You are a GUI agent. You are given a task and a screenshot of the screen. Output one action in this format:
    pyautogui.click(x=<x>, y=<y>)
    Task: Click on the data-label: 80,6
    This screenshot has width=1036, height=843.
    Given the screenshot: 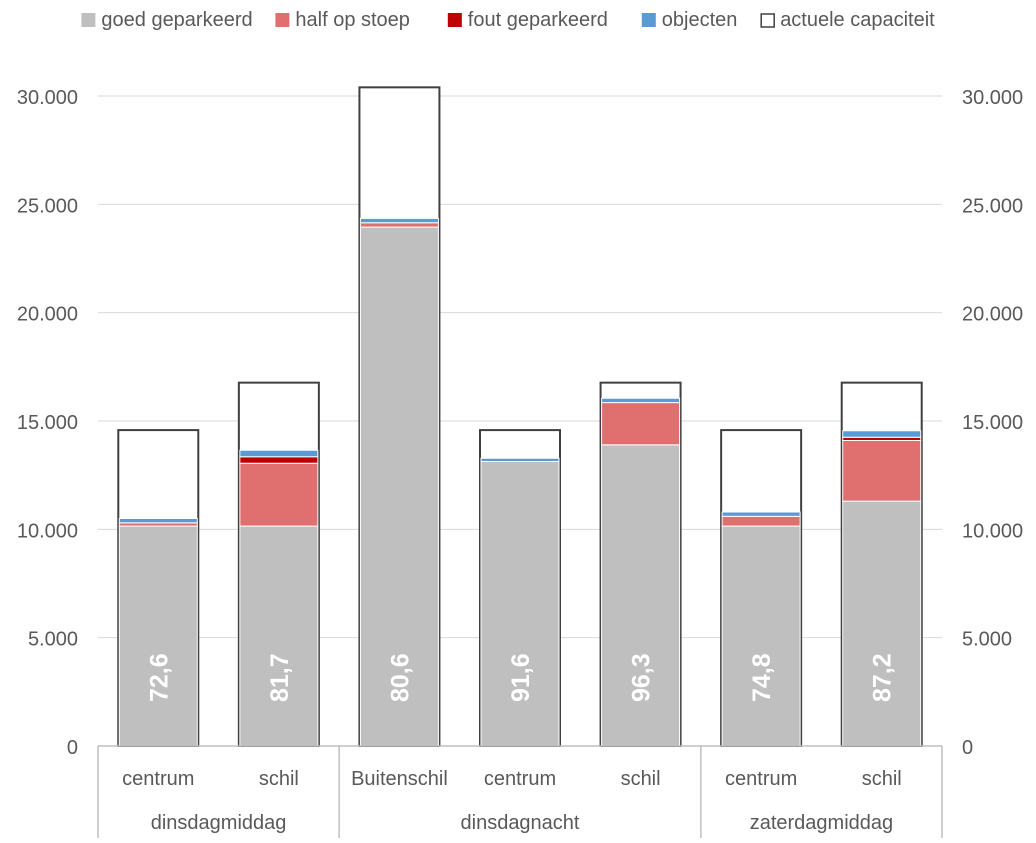 What is the action you would take?
    pyautogui.click(x=400, y=677)
    